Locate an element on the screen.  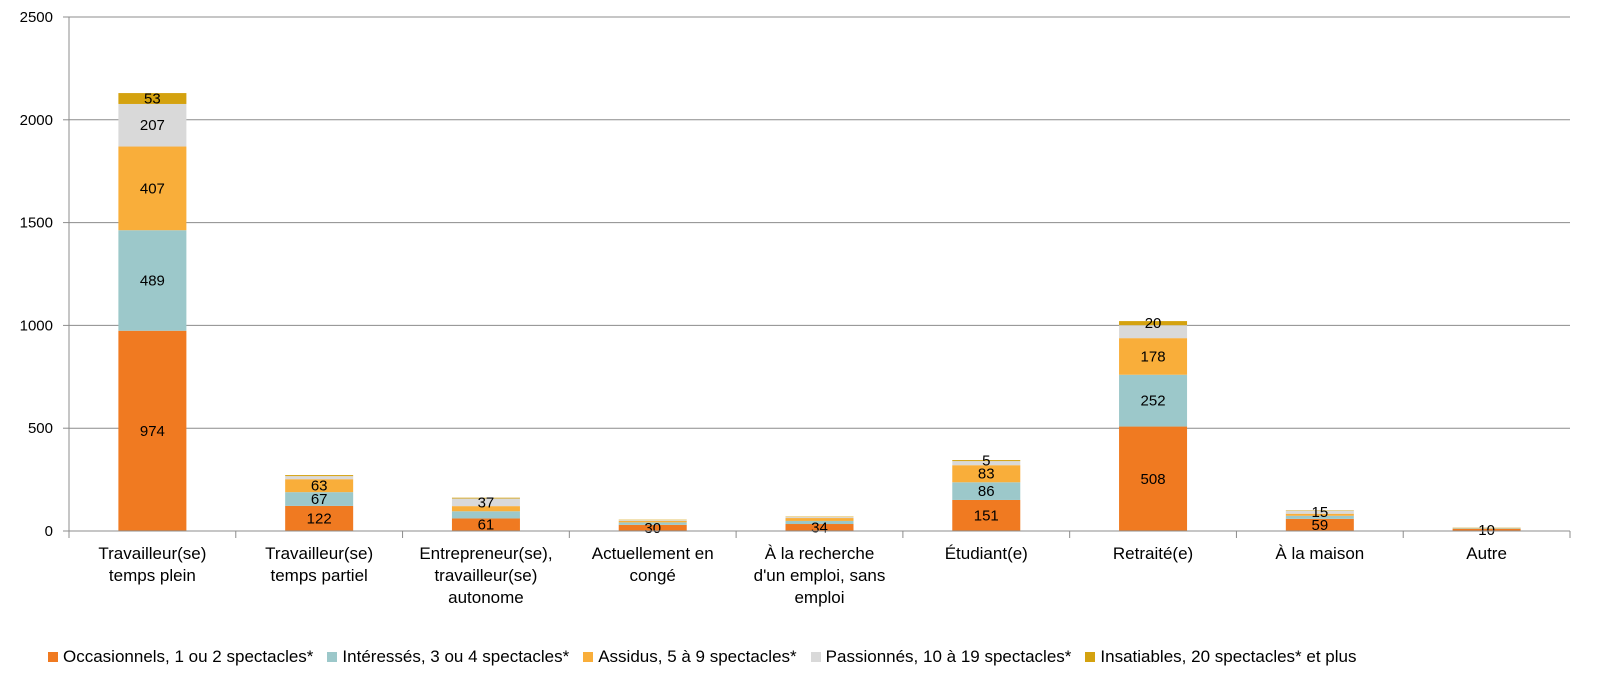
y-tick-label: 1000 is located at coordinates (36, 325).